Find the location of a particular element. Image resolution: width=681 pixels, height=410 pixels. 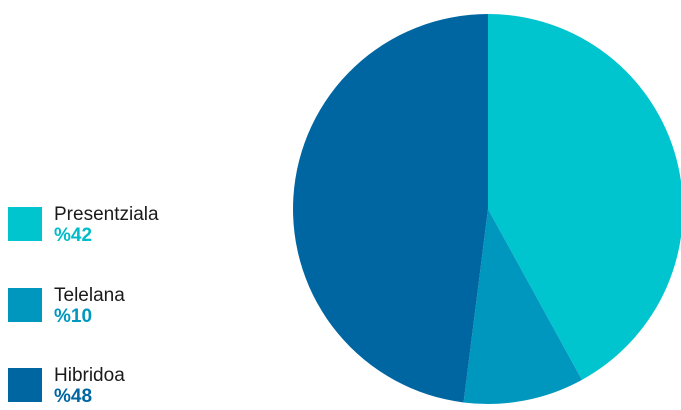

legend-swatch-telelana is located at coordinates (25, 305).